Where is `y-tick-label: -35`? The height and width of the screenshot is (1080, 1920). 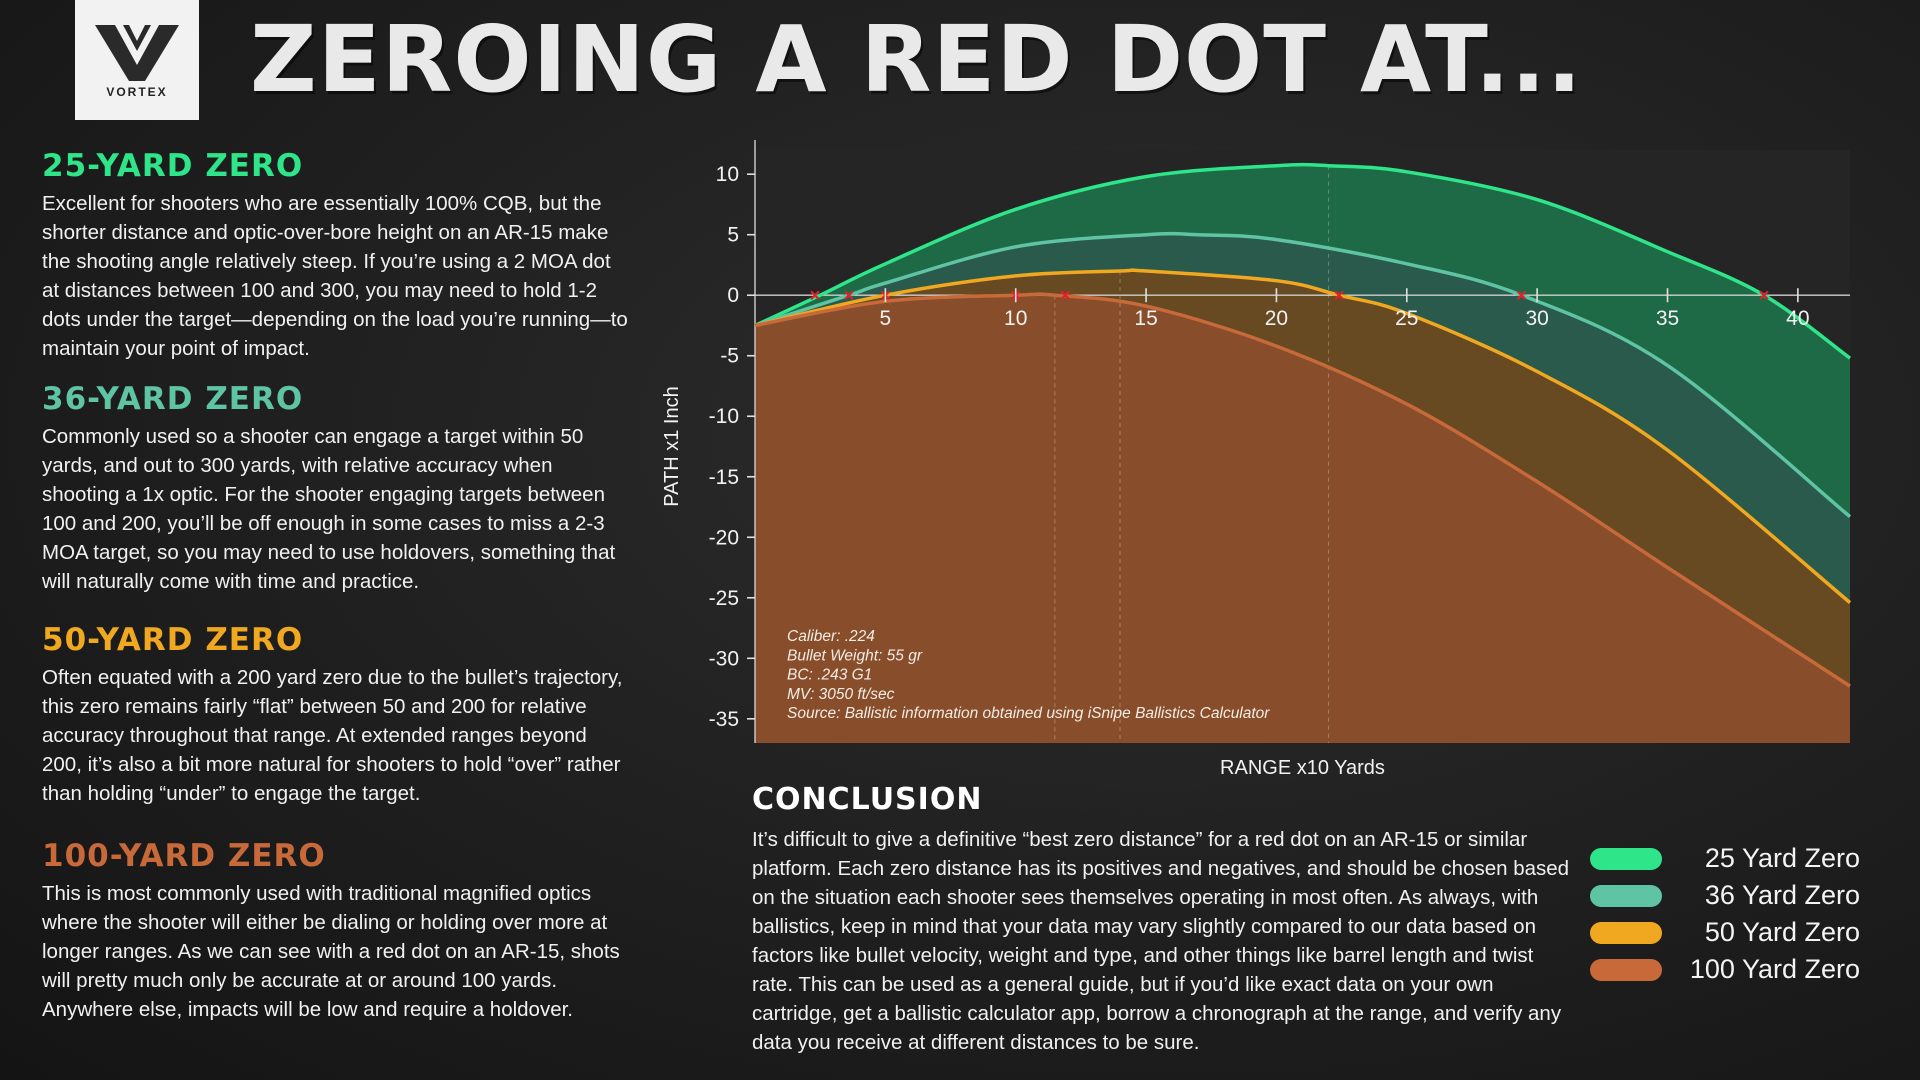 y-tick-label: -35 is located at coordinates (724, 719).